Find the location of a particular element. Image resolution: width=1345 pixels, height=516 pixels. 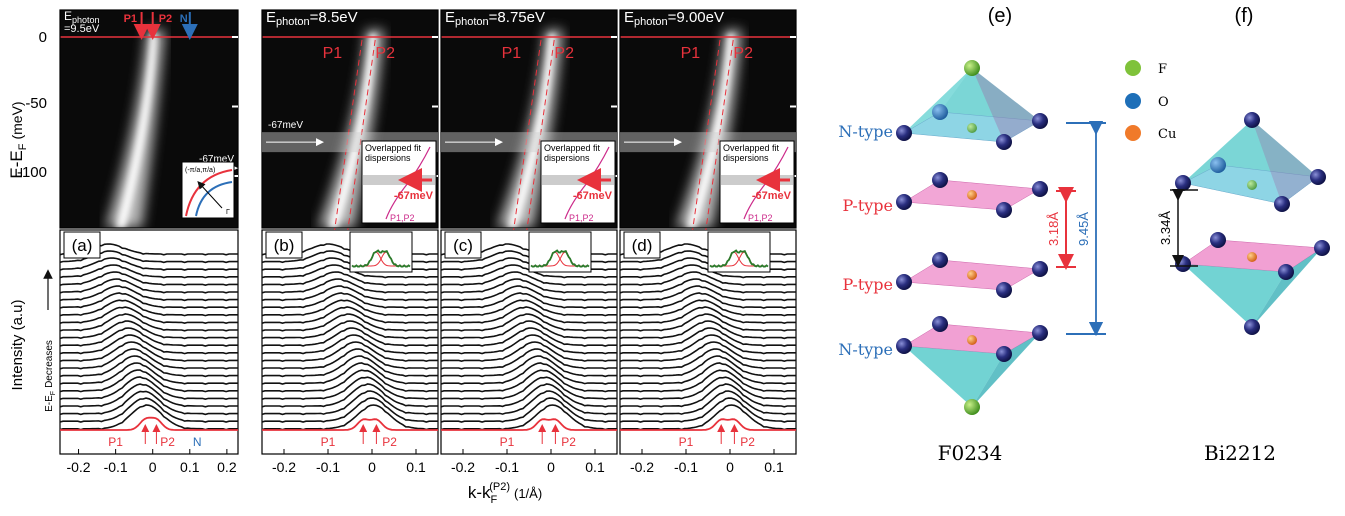

inset-title: Overlapped fit is located at coordinates (751, 148).